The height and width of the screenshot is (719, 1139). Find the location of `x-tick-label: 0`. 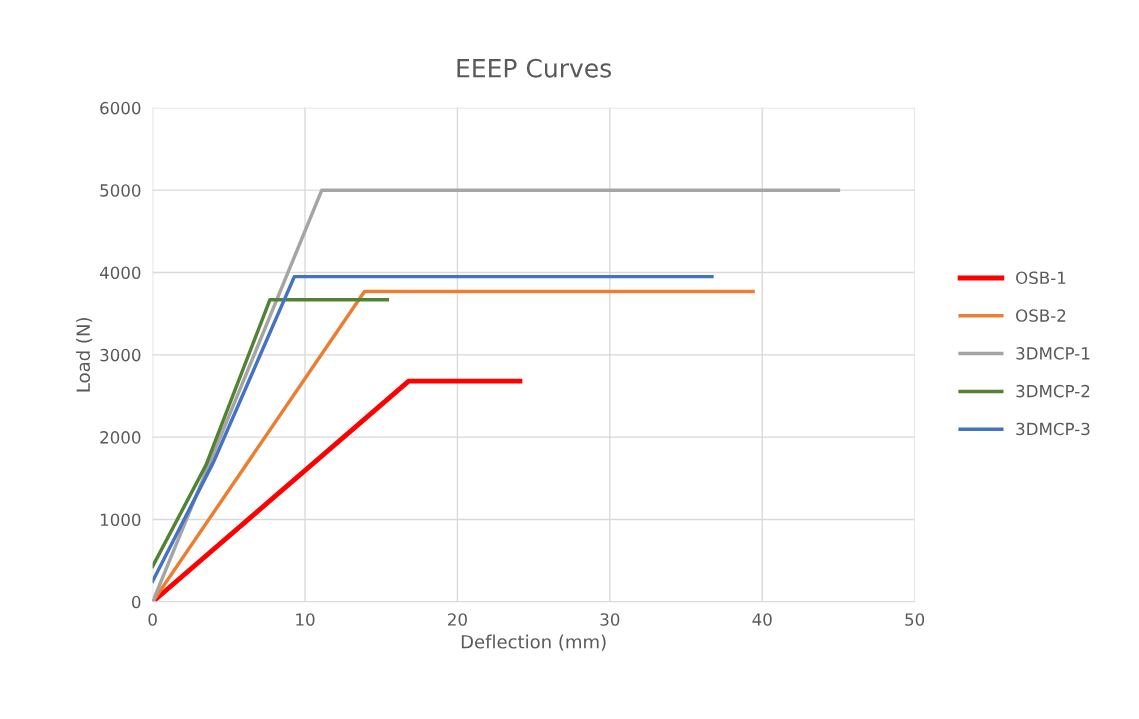

x-tick-label: 0 is located at coordinates (152, 619).